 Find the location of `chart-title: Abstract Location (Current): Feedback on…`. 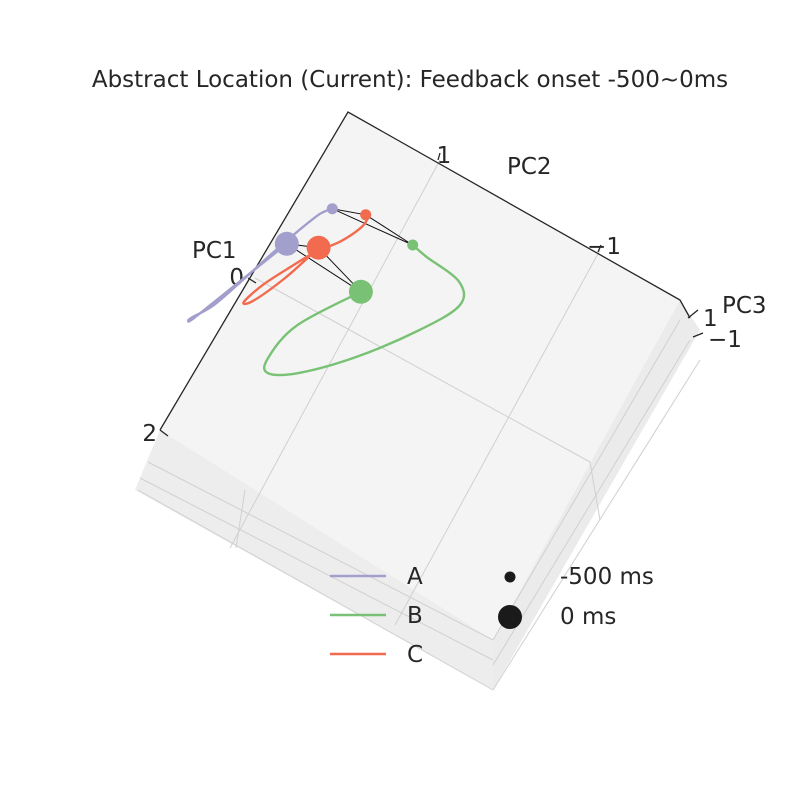

chart-title: Abstract Location (Current): Feedback on… is located at coordinates (410, 80).